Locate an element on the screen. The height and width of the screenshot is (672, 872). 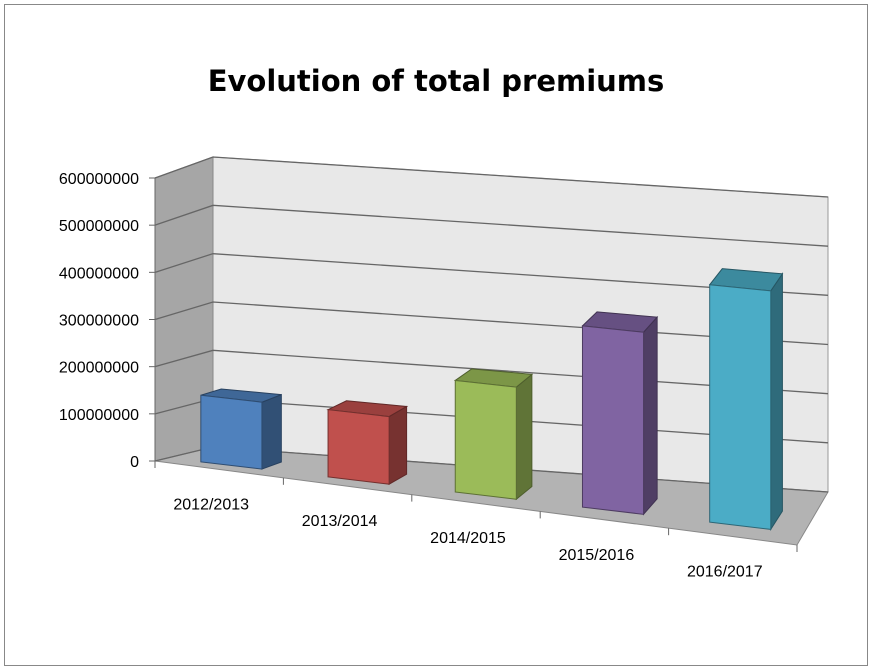
bar-2013-2014 is located at coordinates (367, 443).